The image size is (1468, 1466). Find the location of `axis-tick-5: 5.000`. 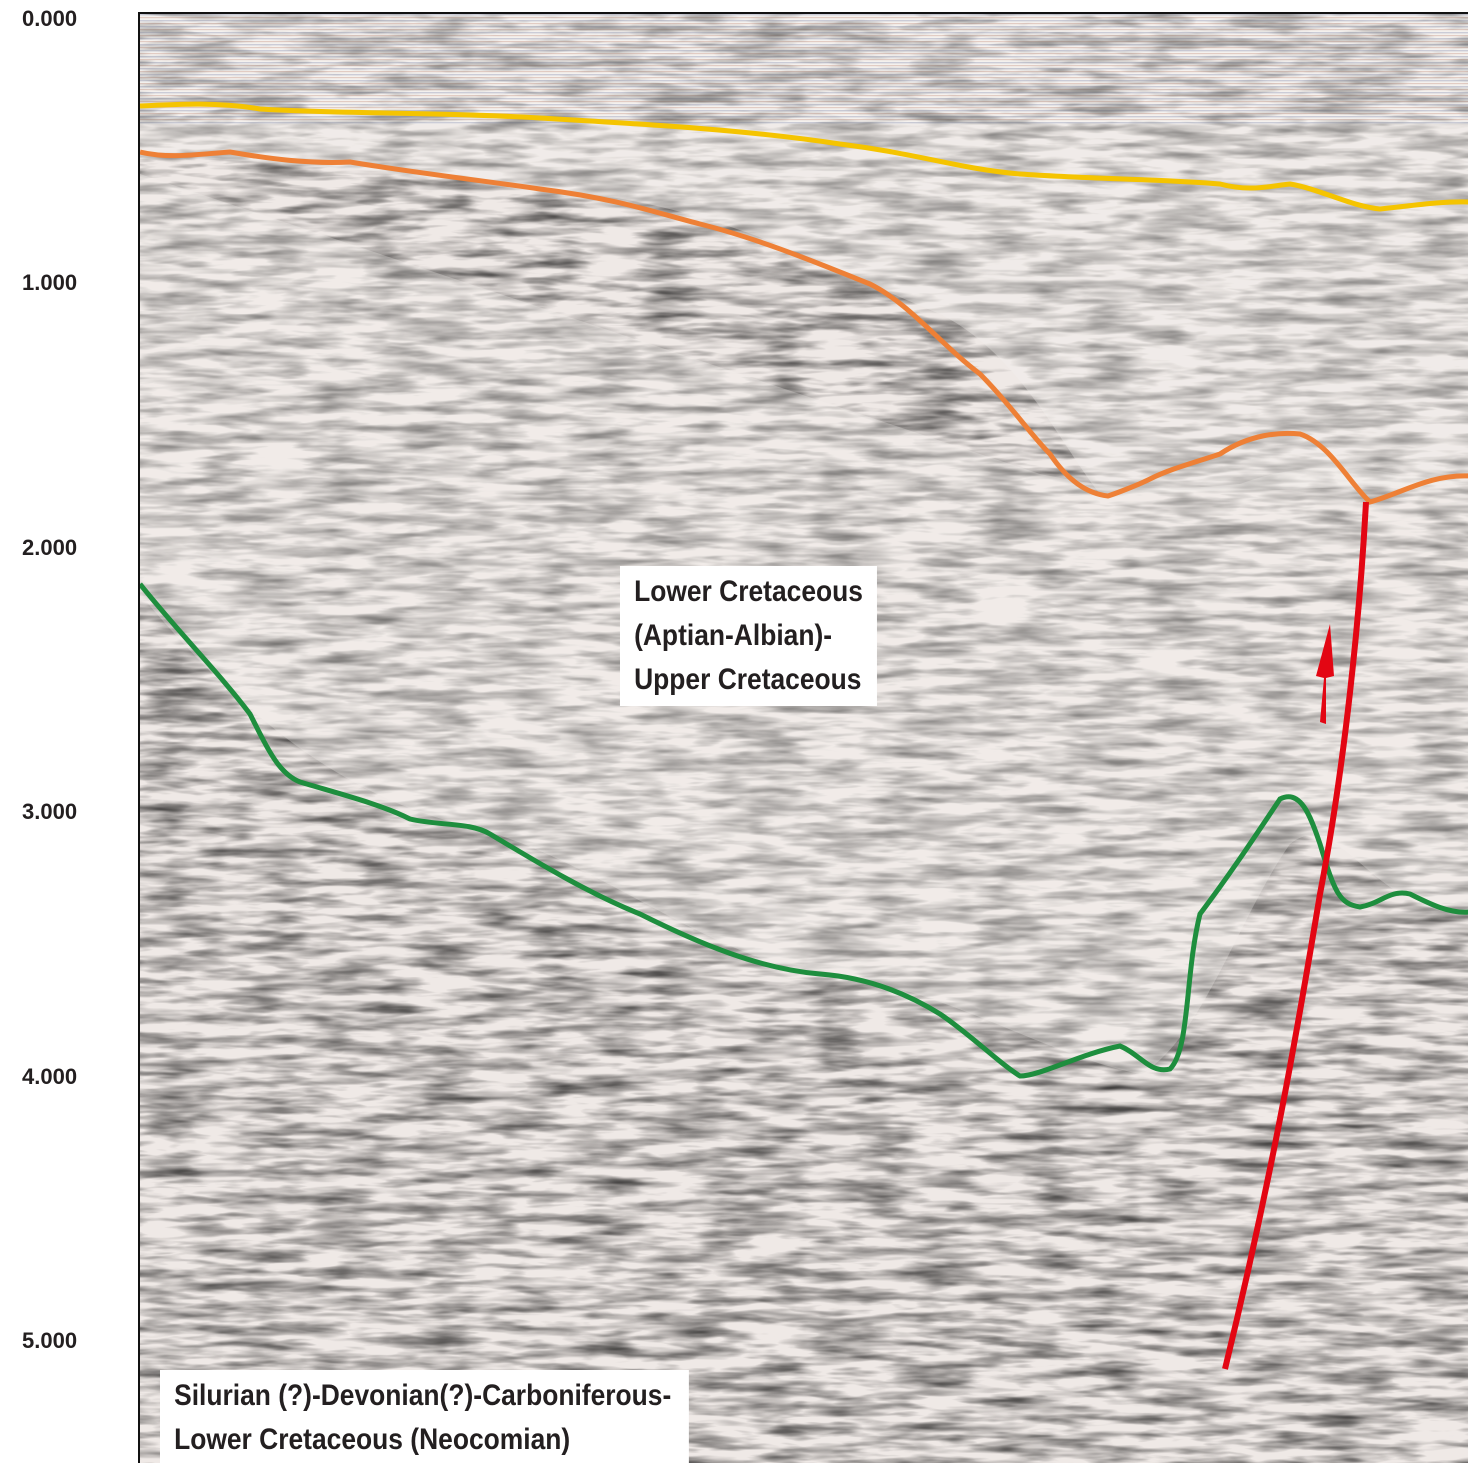

axis-tick-5: 5.000 is located at coordinates (50, 1340).